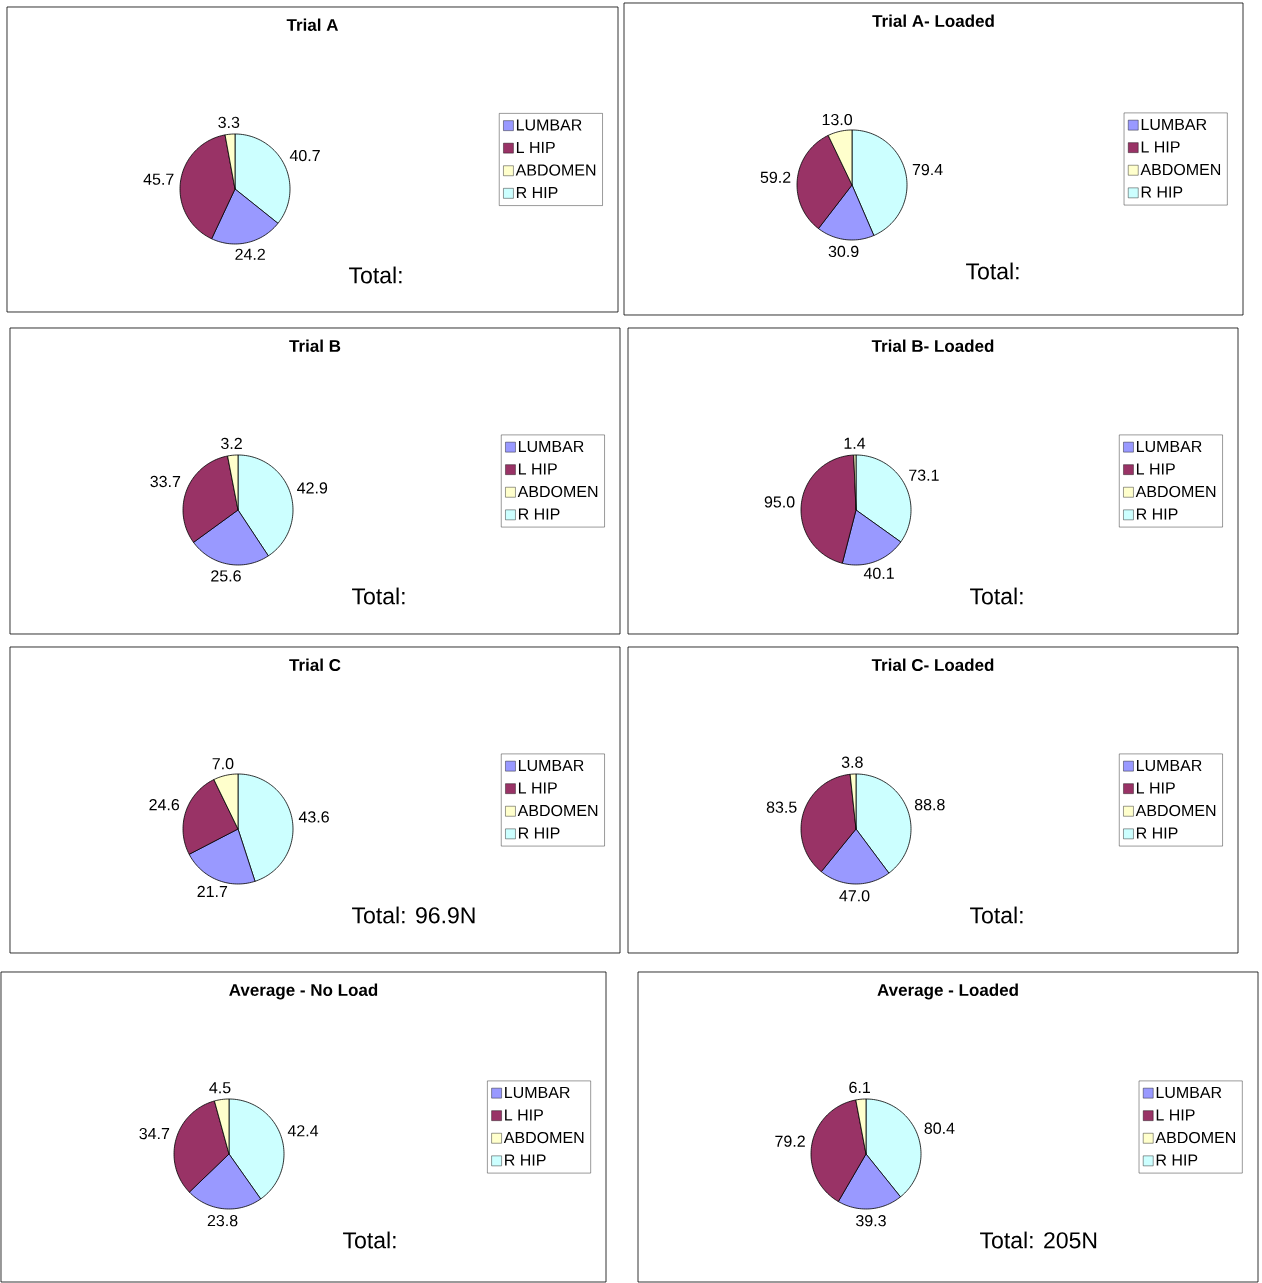  What do you see at coordinates (312, 25) in the screenshot?
I see `chart-title: Trial A` at bounding box center [312, 25].